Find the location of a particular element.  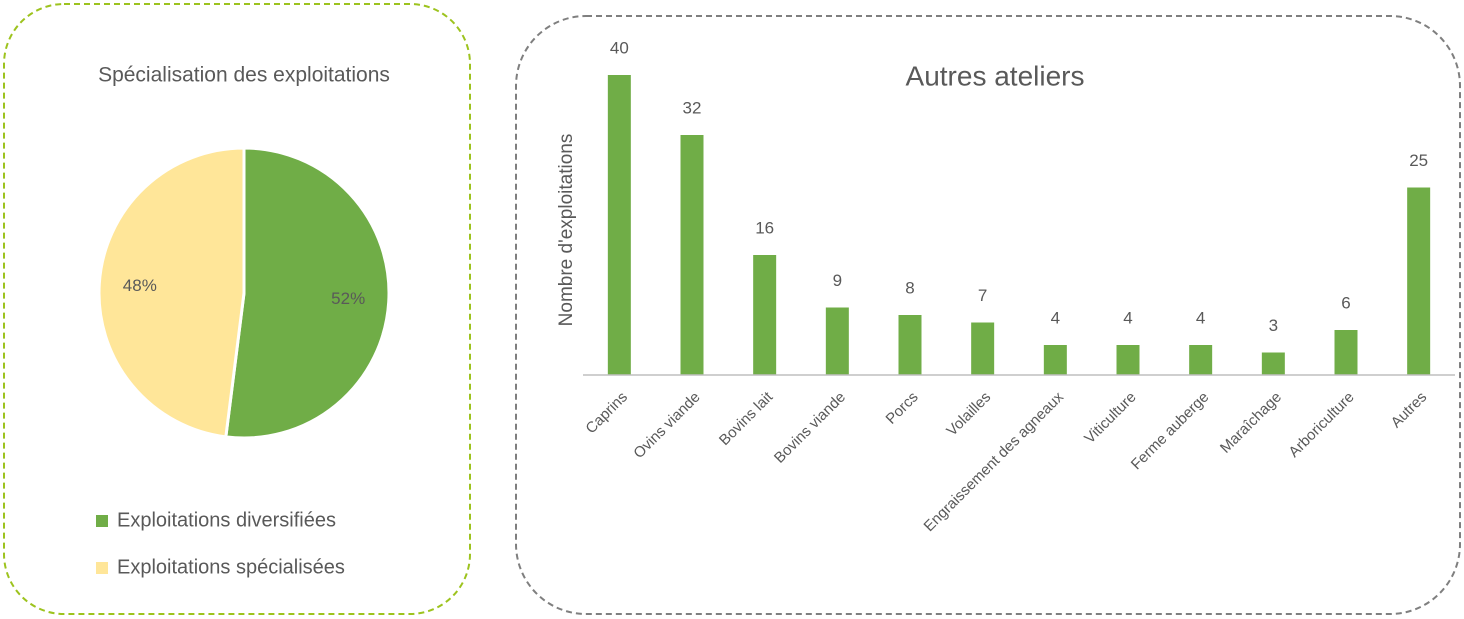

data-label: 16 is located at coordinates (764, 227).